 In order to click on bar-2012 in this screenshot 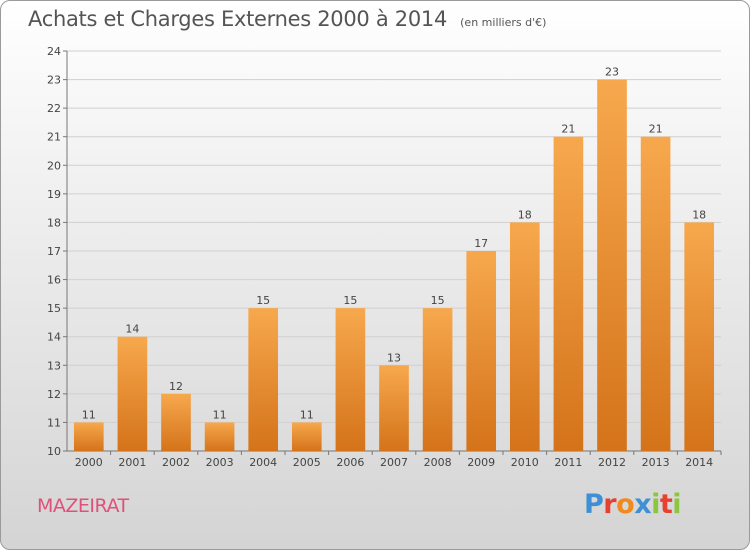, I will do `click(612, 265)`.